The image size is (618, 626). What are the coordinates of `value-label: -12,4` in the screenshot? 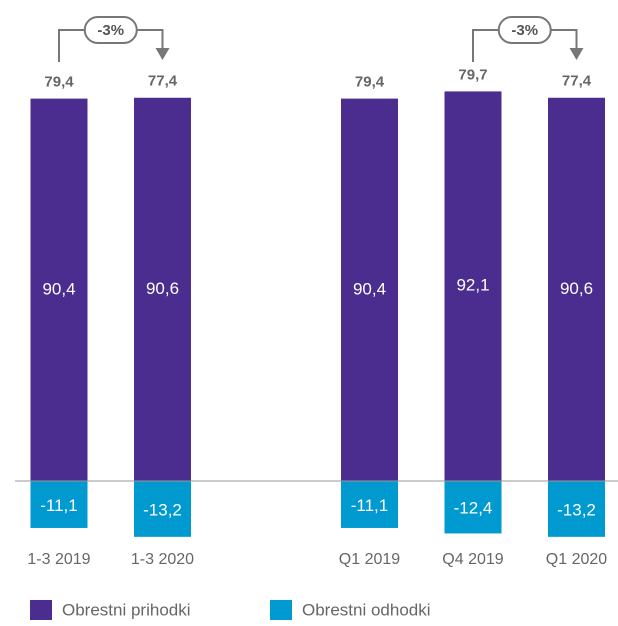 It's located at (473, 508).